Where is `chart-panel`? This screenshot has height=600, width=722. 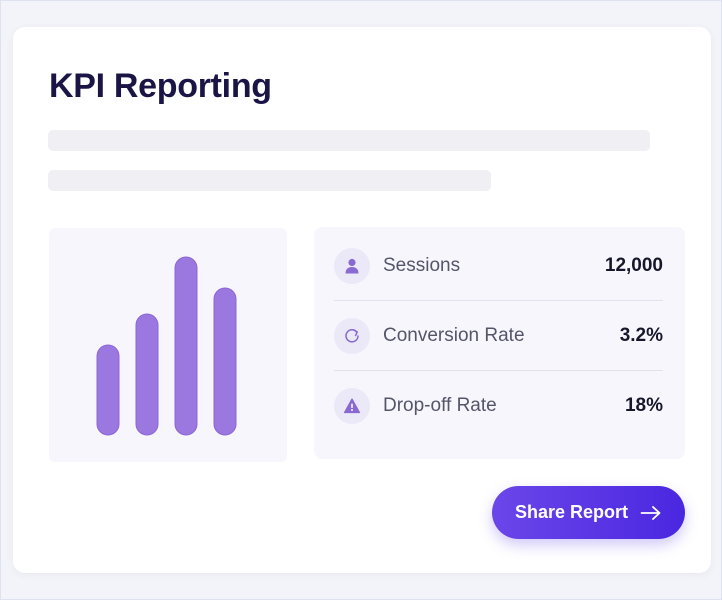
chart-panel is located at coordinates (168, 345).